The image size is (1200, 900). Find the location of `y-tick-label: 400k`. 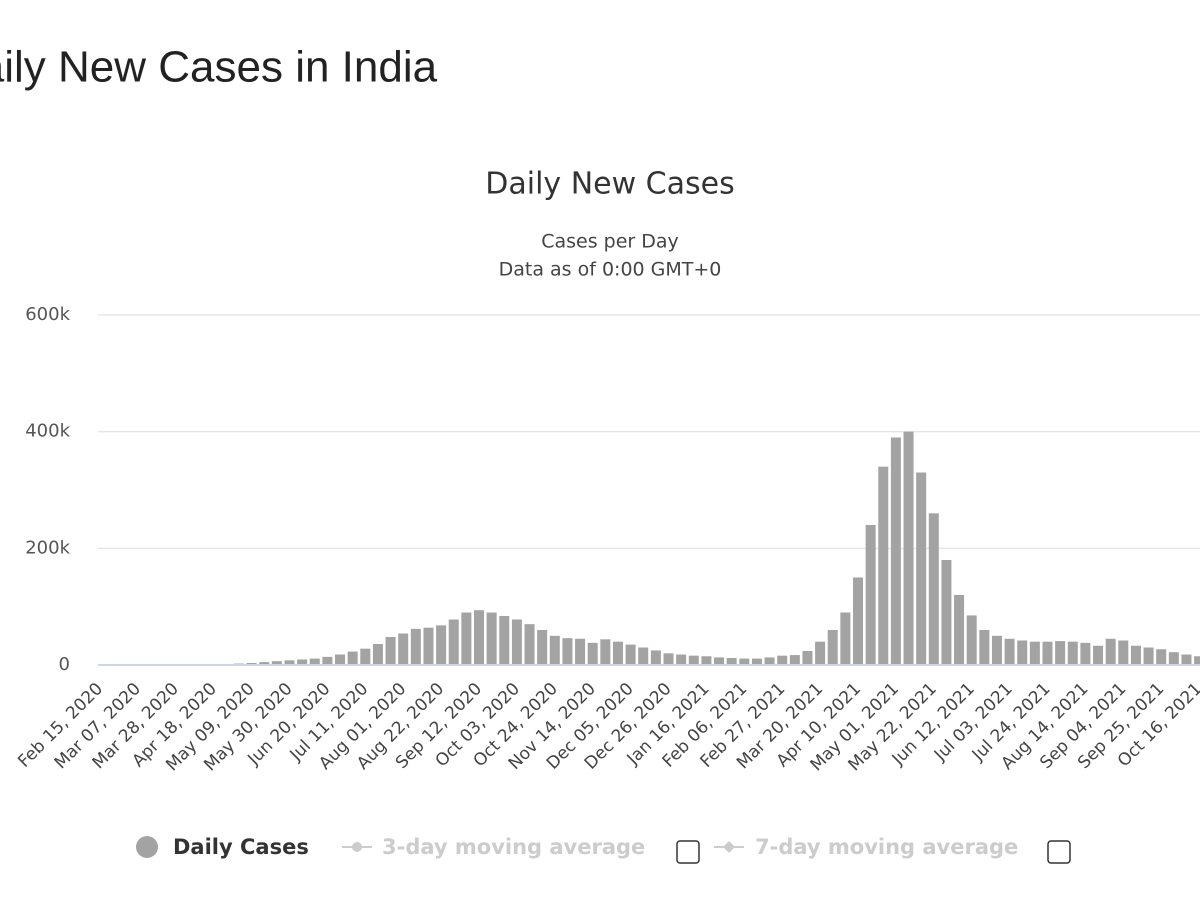

y-tick-label: 400k is located at coordinates (47, 431).